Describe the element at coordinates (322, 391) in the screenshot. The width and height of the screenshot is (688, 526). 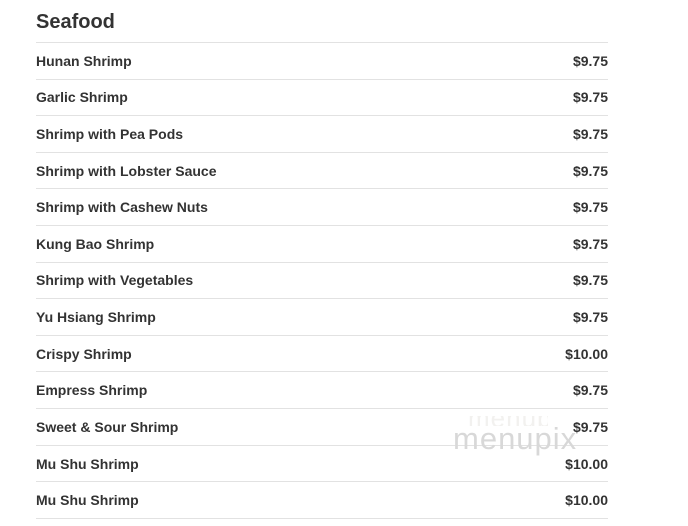
I see `menu-item-row: Empress Shrimp $9.75` at that location.